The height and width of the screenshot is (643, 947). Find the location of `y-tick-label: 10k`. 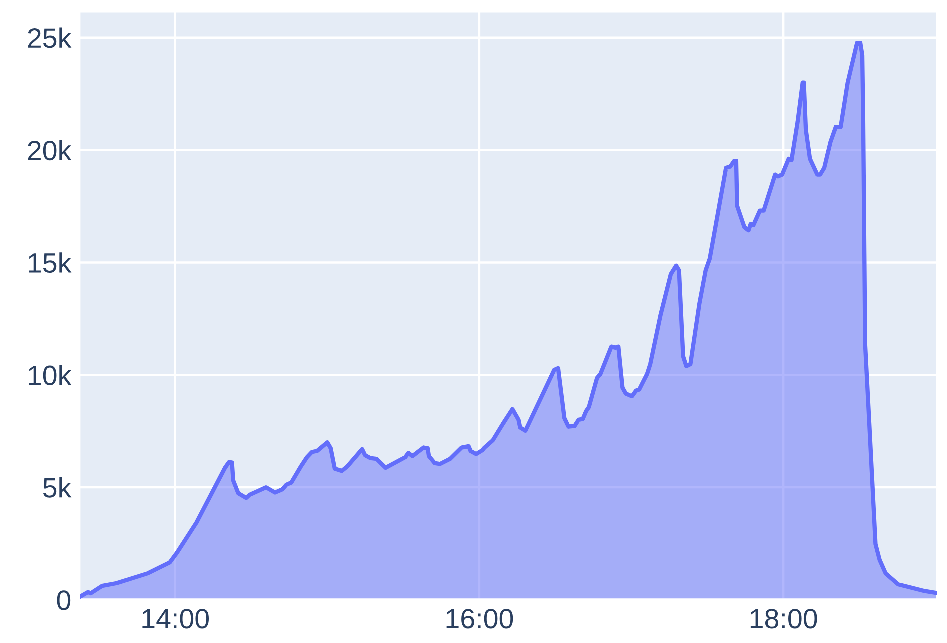

y-tick-label: 10k is located at coordinates (50, 375).